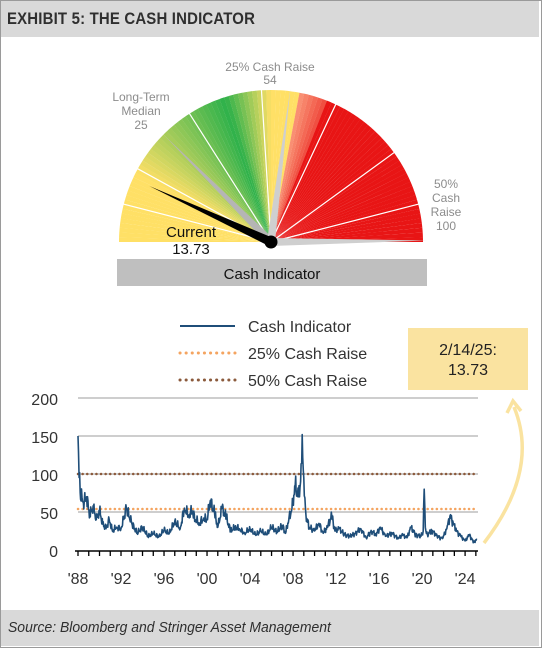  I want to click on x-tick-label: '24, so click(465, 579).